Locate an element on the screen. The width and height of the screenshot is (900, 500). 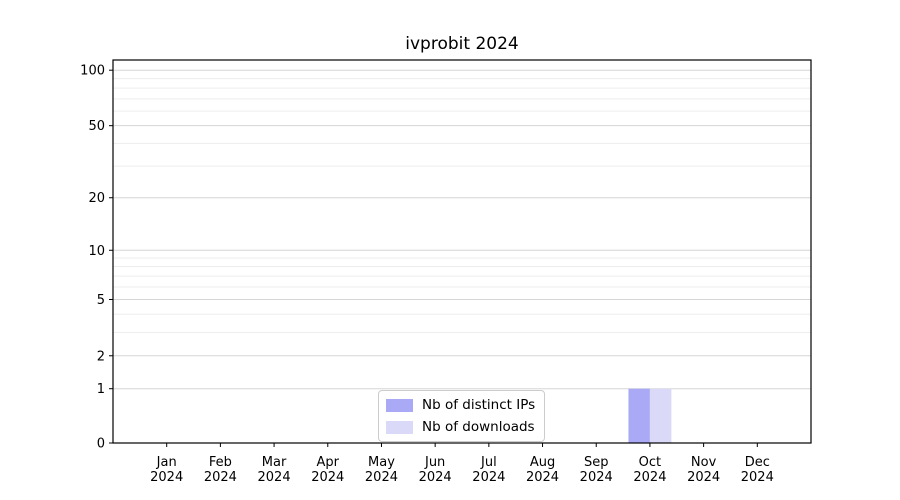
y-tick-label: 20 is located at coordinates (96, 198).